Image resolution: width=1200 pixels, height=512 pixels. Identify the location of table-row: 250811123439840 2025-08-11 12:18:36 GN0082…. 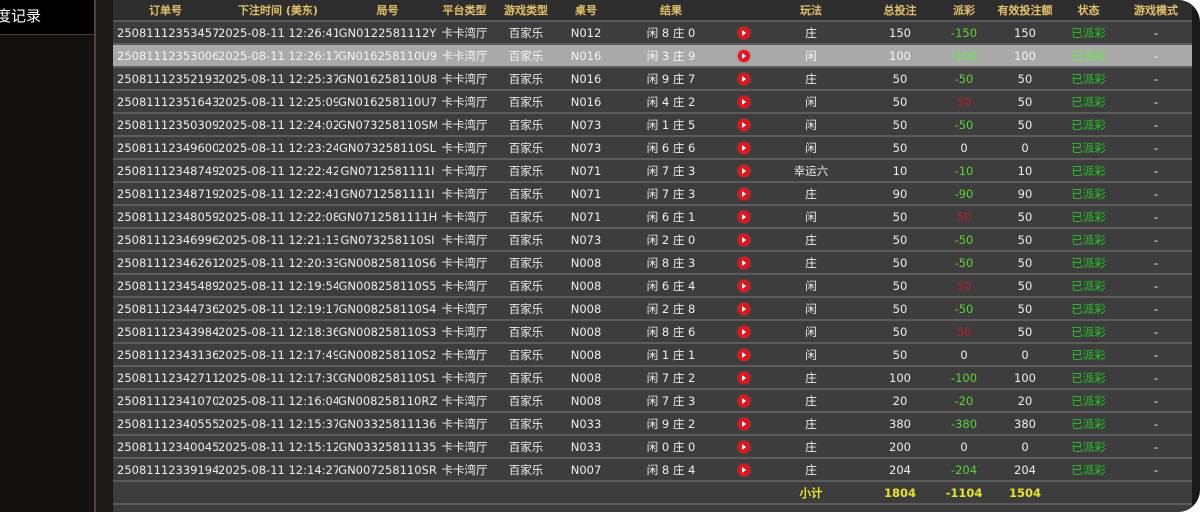
(652, 332).